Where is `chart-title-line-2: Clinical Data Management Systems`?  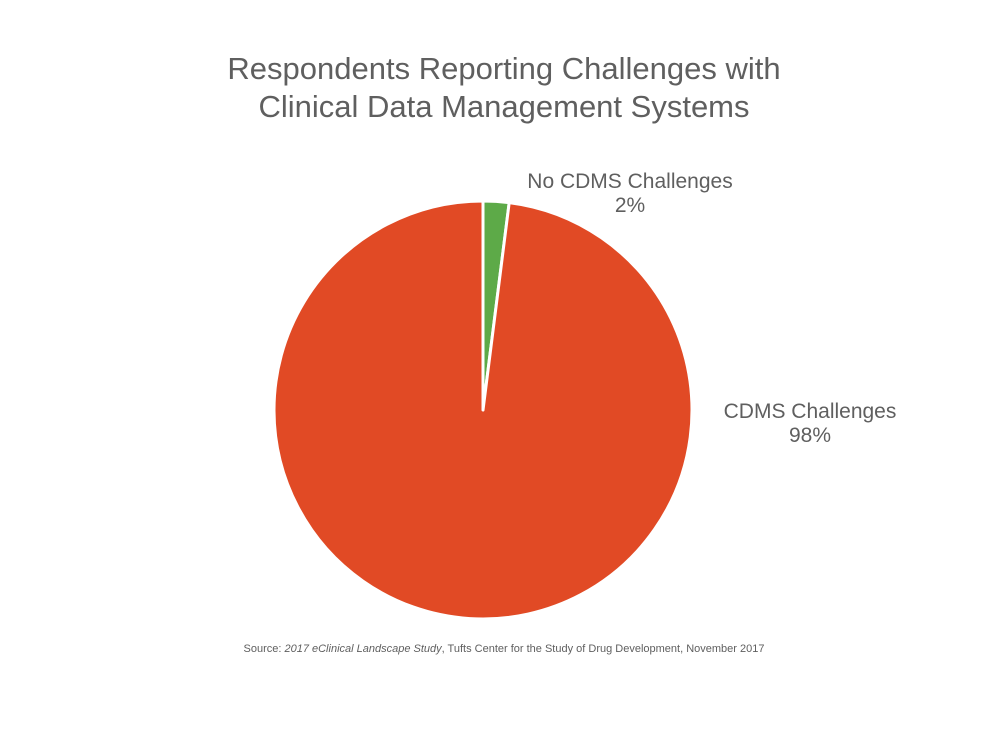 chart-title-line-2: Clinical Data Management Systems is located at coordinates (504, 106).